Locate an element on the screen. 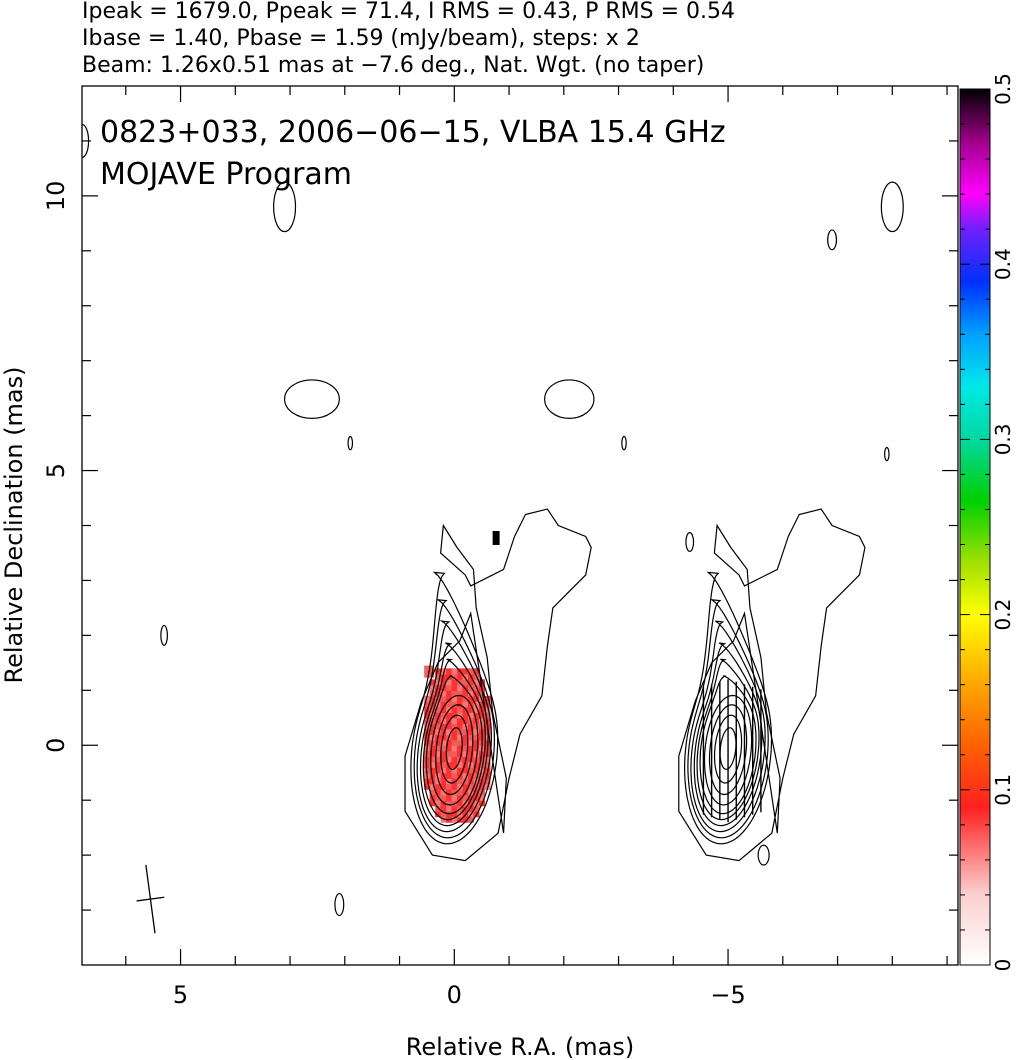  x-axis-label: Relative R.A. (mas) is located at coordinates (520, 1046).